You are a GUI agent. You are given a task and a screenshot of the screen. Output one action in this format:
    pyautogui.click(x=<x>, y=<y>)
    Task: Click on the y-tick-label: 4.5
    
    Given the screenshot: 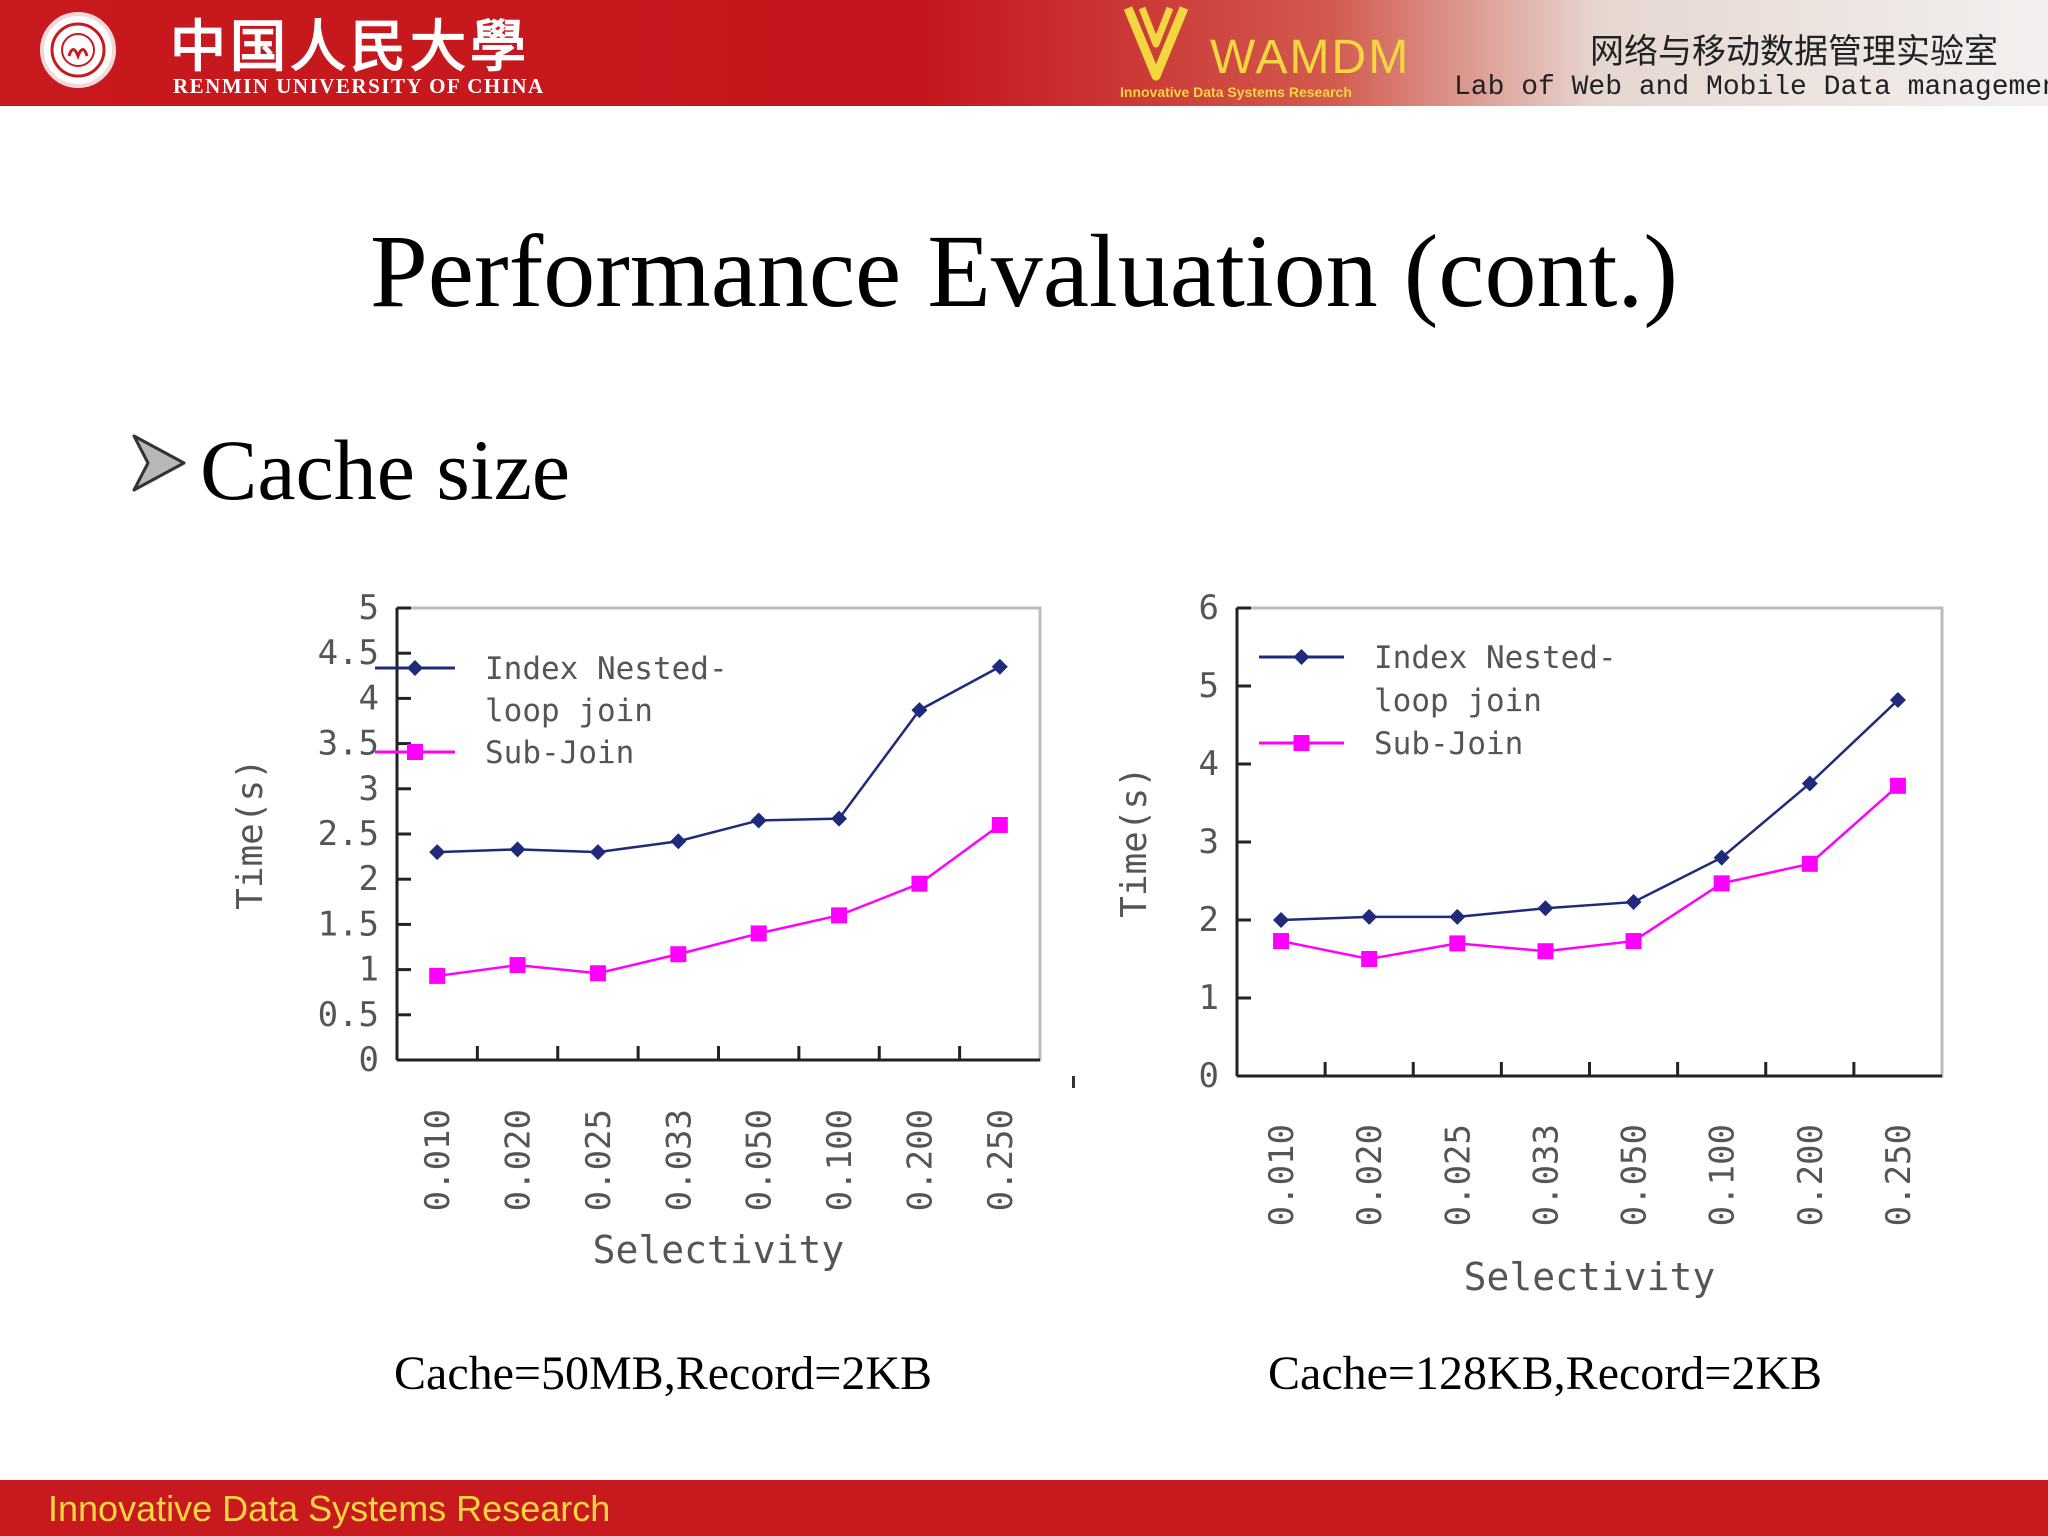 What is the action you would take?
    pyautogui.click(x=348, y=653)
    